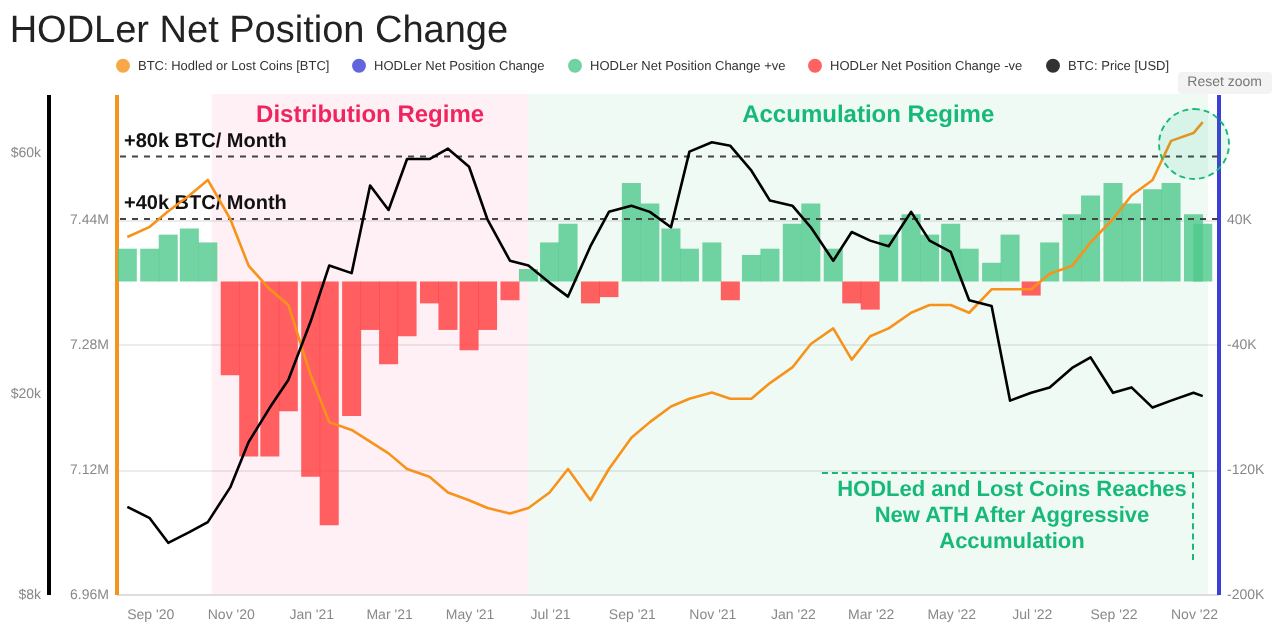  Describe the element at coordinates (205, 141) in the screenshot. I see `ref-line-label: +80k BTC/ Month` at that location.